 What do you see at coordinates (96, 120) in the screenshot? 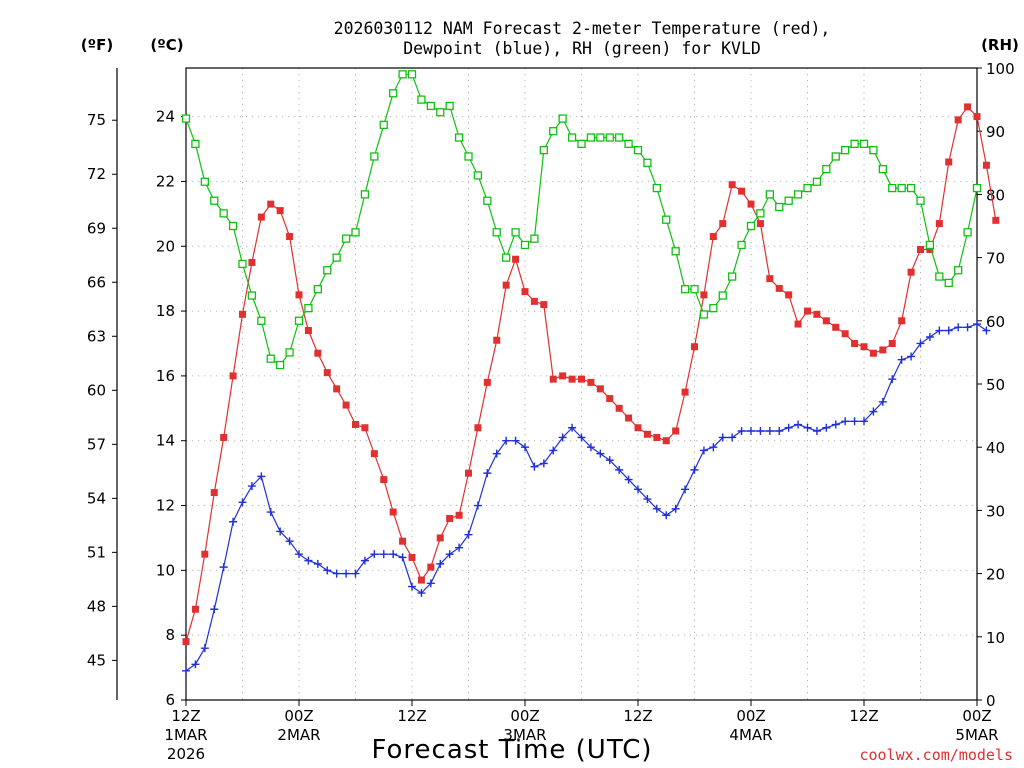
I see `fahrenheit-tick-label: 75` at bounding box center [96, 120].